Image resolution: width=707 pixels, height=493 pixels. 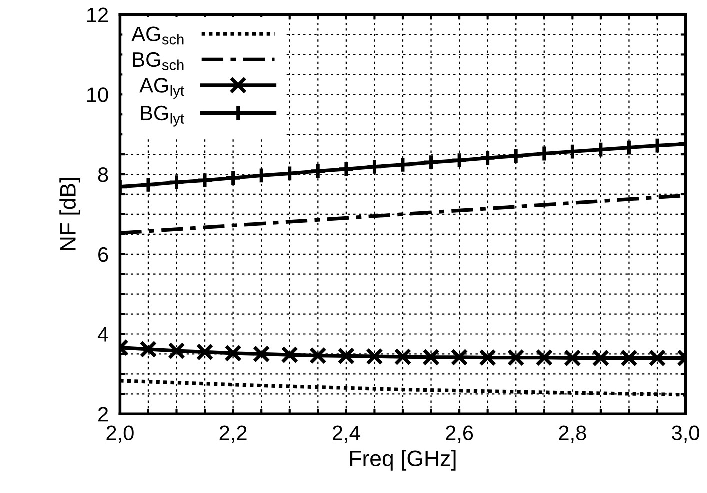 I want to click on y-tick-label: 10, so click(x=97, y=95).